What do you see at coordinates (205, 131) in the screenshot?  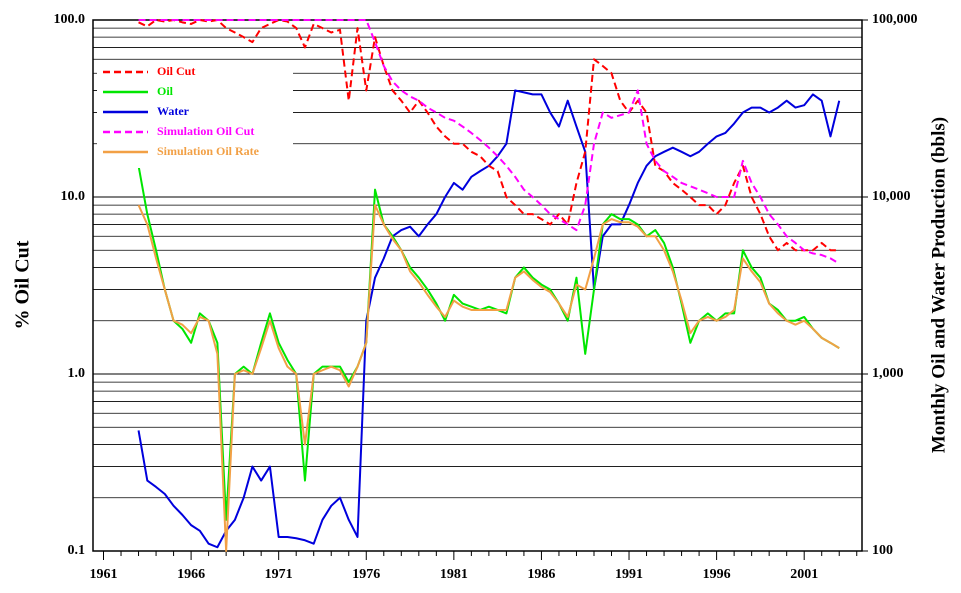 I see `legend-label: Simulation Oil Cut` at bounding box center [205, 131].